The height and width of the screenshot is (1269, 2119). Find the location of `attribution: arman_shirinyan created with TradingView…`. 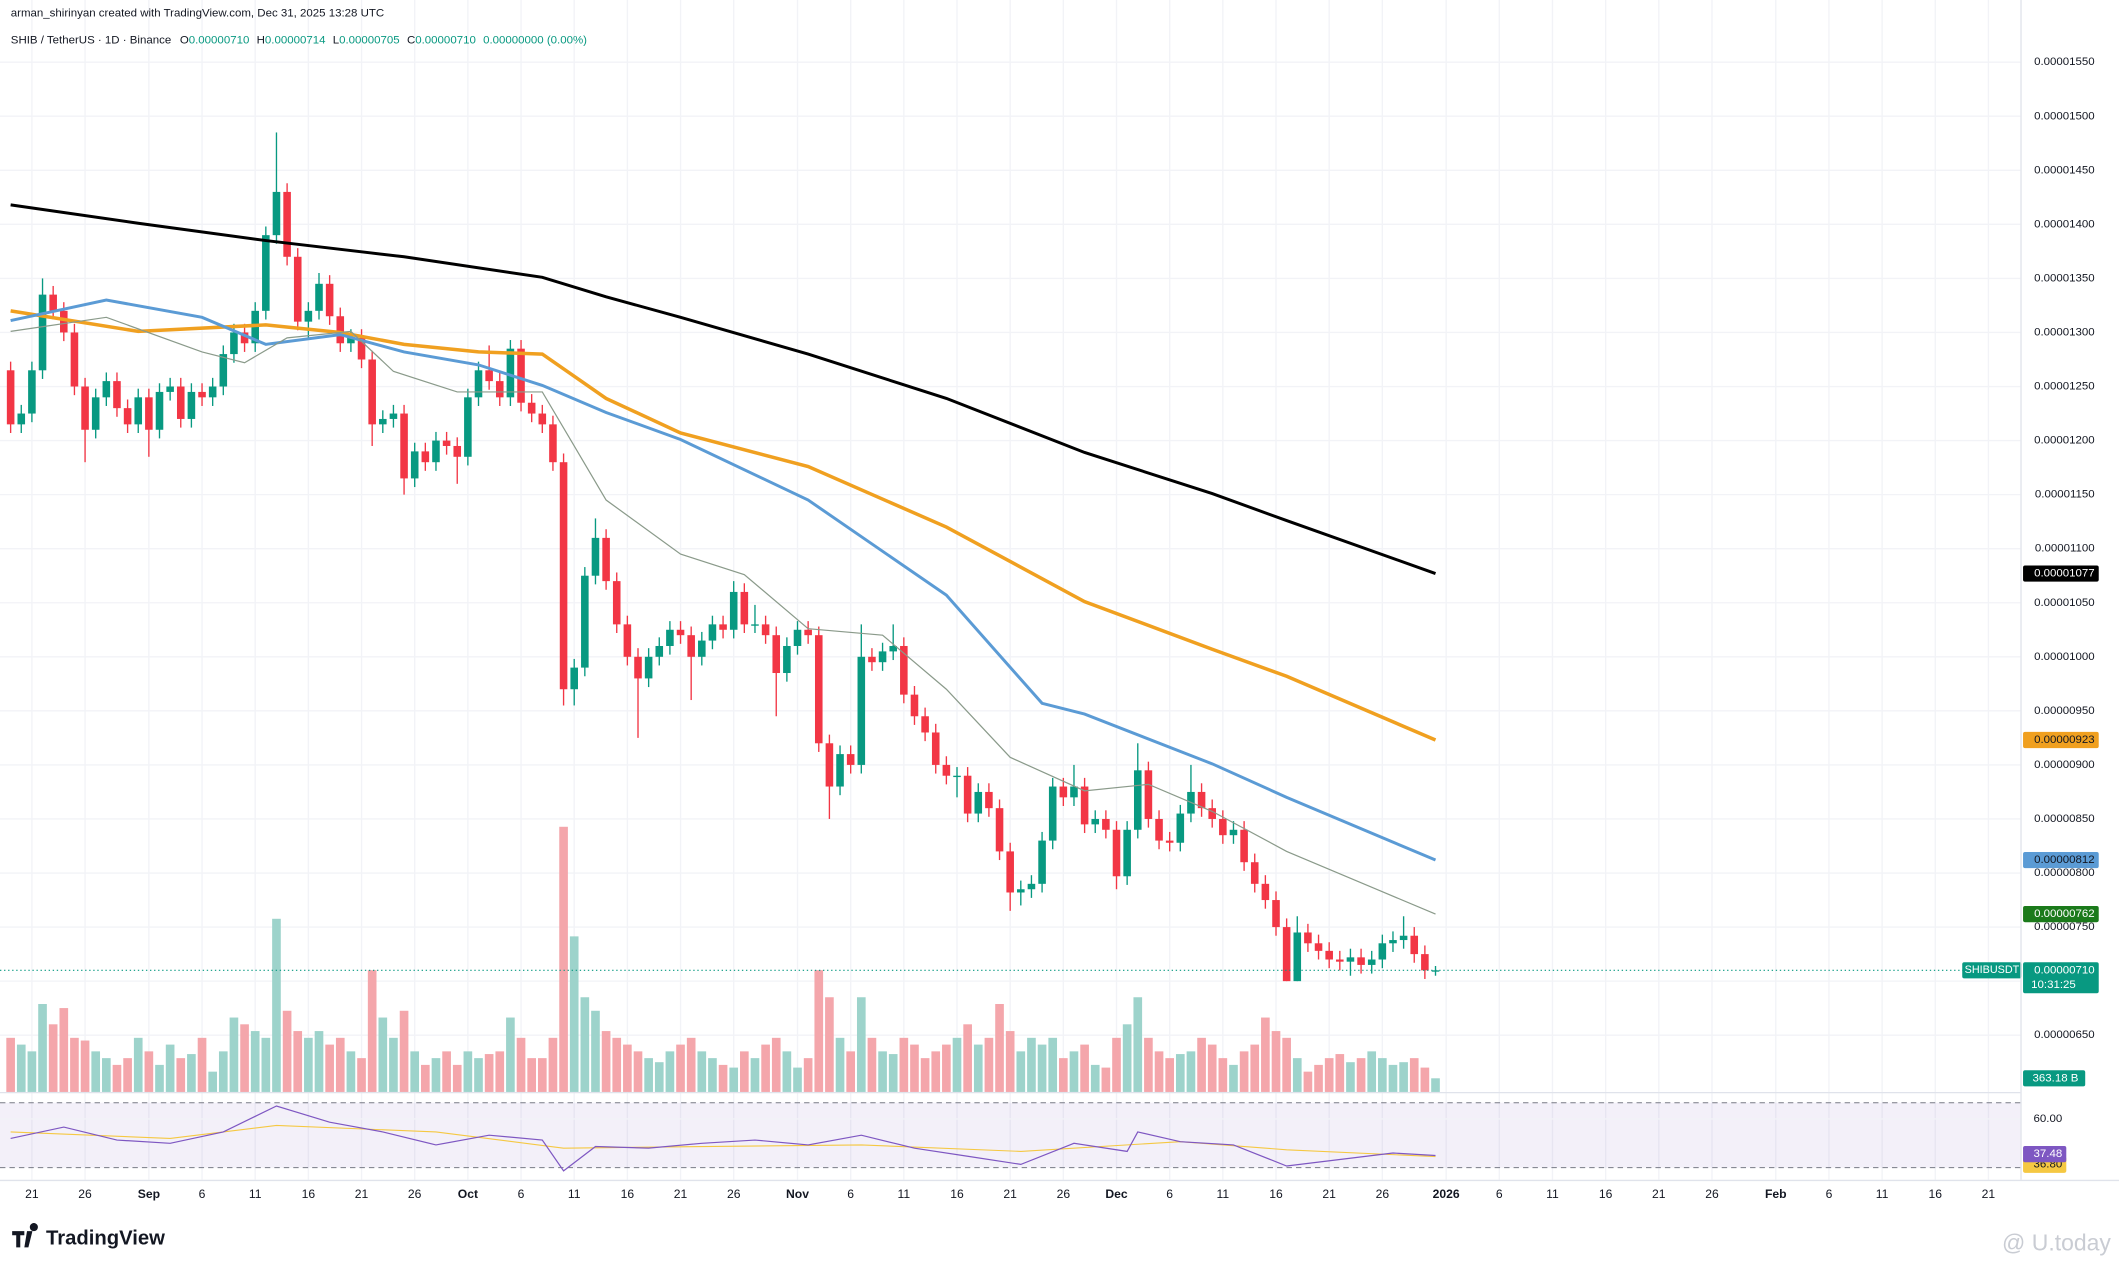

attribution: arman_shirinyan created with TradingView… is located at coordinates (197, 14).